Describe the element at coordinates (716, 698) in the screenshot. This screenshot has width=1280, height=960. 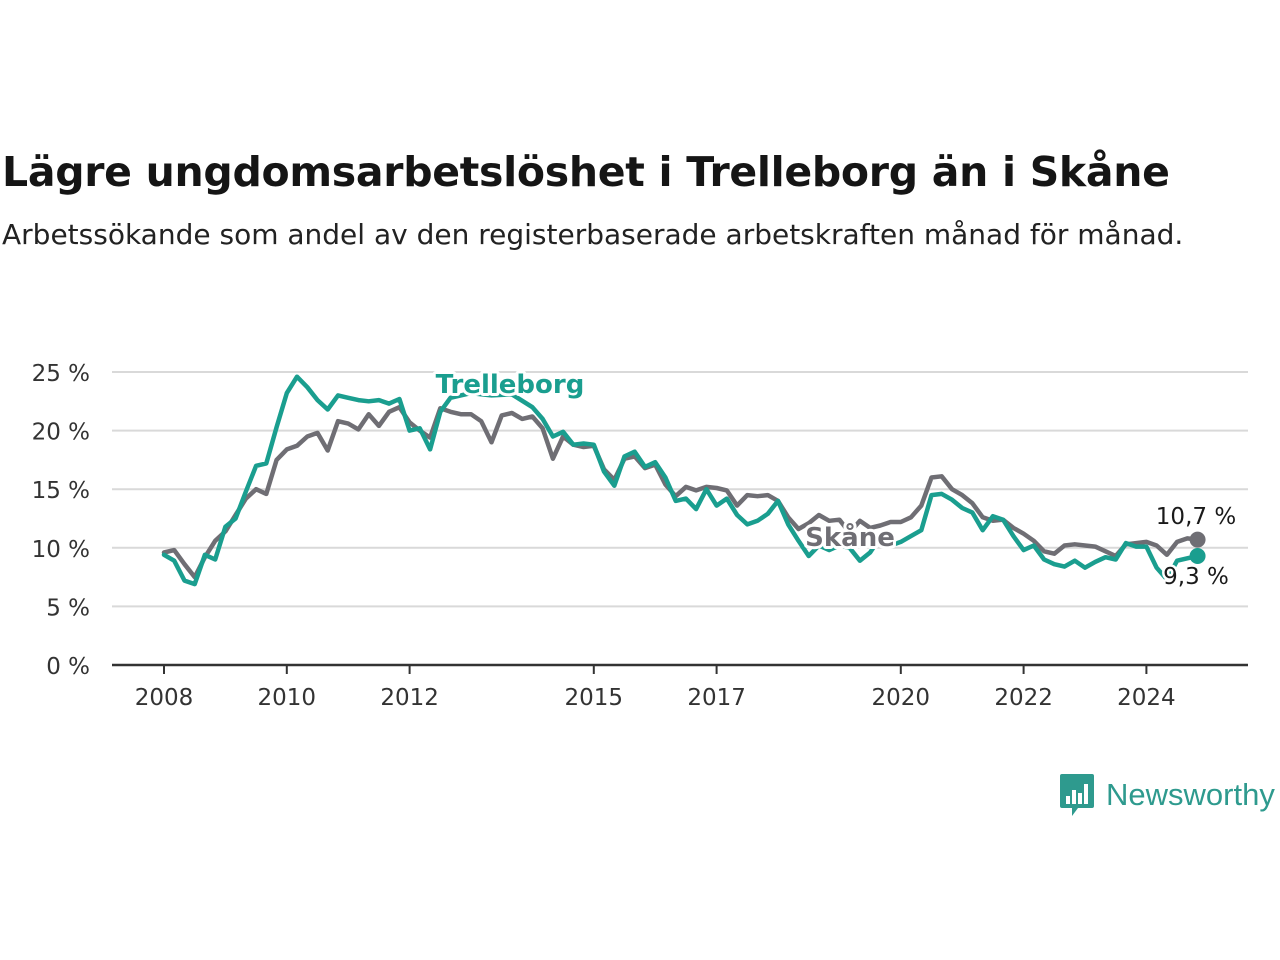
I see `x-tick-label: 2017` at that location.